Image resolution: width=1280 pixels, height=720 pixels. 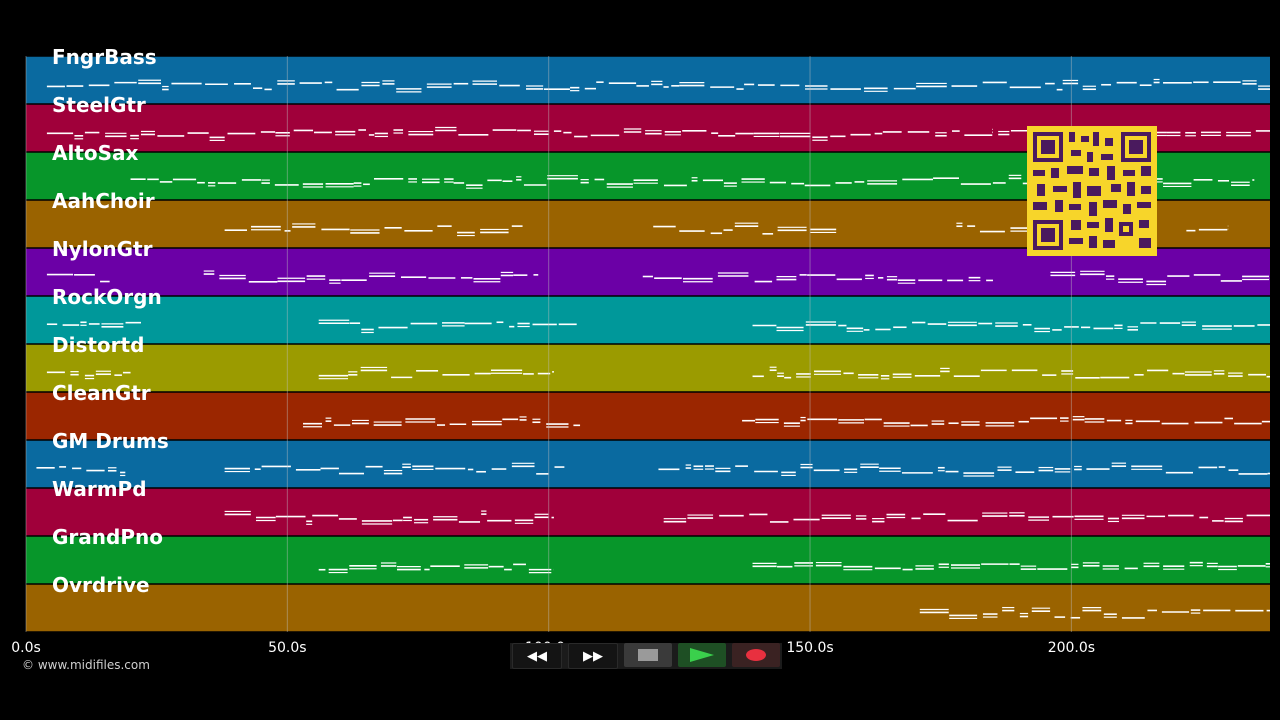 I want to click on track-name-7: CleanGtr, so click(x=101, y=393).